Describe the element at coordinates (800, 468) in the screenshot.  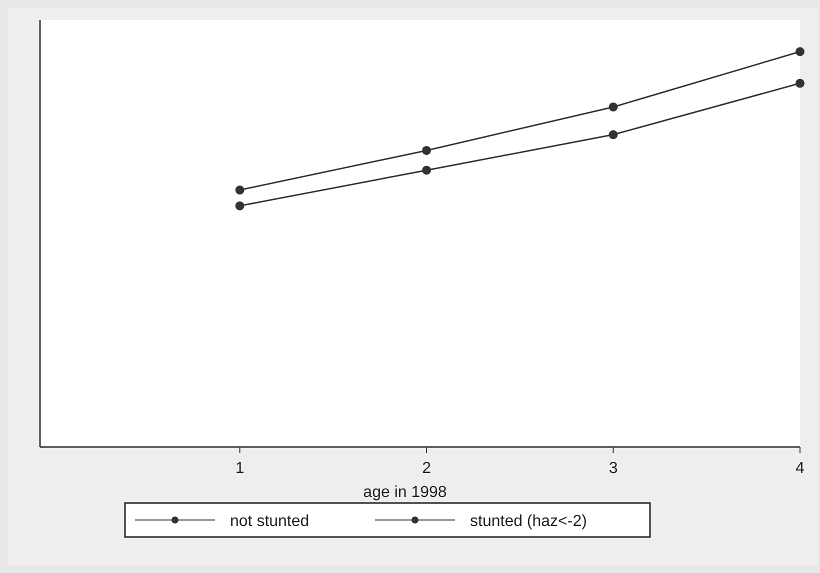
I see `x-tick-label: 4` at that location.